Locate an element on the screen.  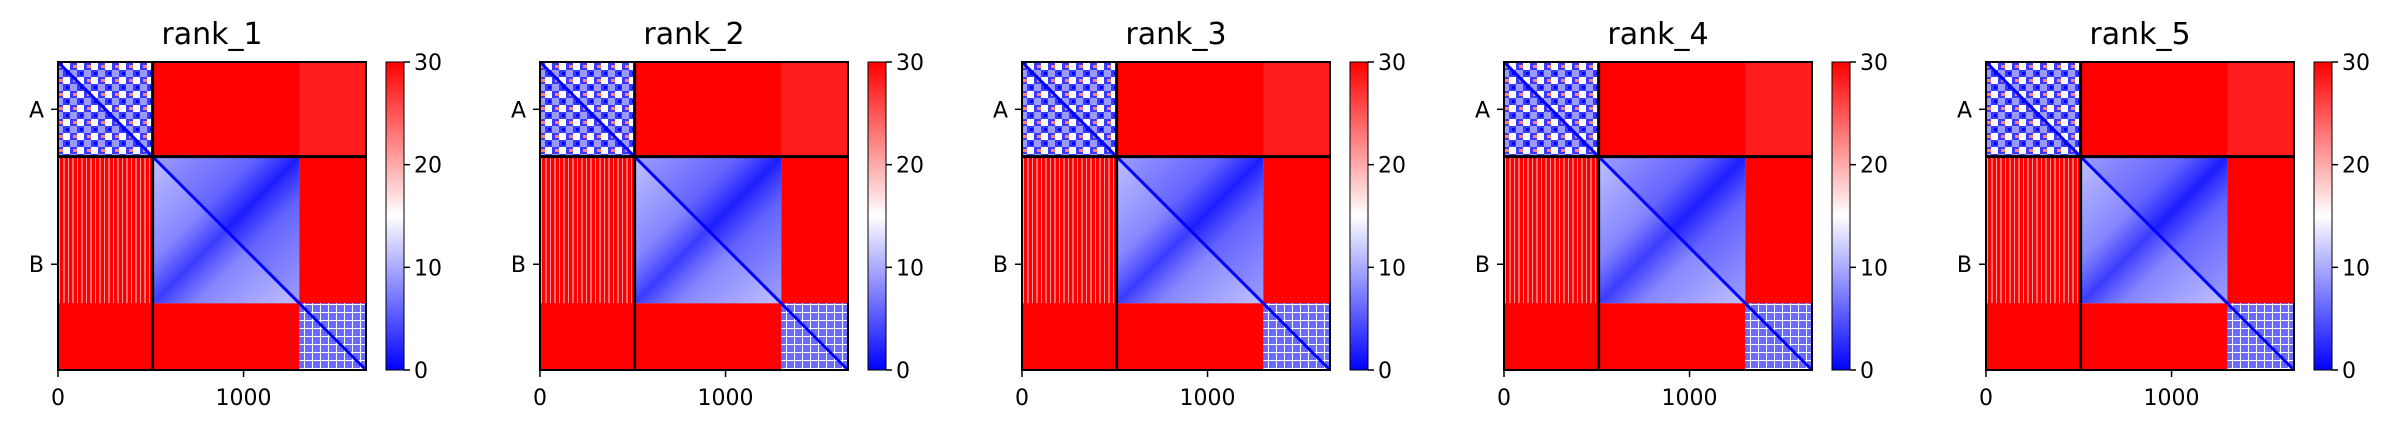
panel-title: rank_2 is located at coordinates (693, 34).